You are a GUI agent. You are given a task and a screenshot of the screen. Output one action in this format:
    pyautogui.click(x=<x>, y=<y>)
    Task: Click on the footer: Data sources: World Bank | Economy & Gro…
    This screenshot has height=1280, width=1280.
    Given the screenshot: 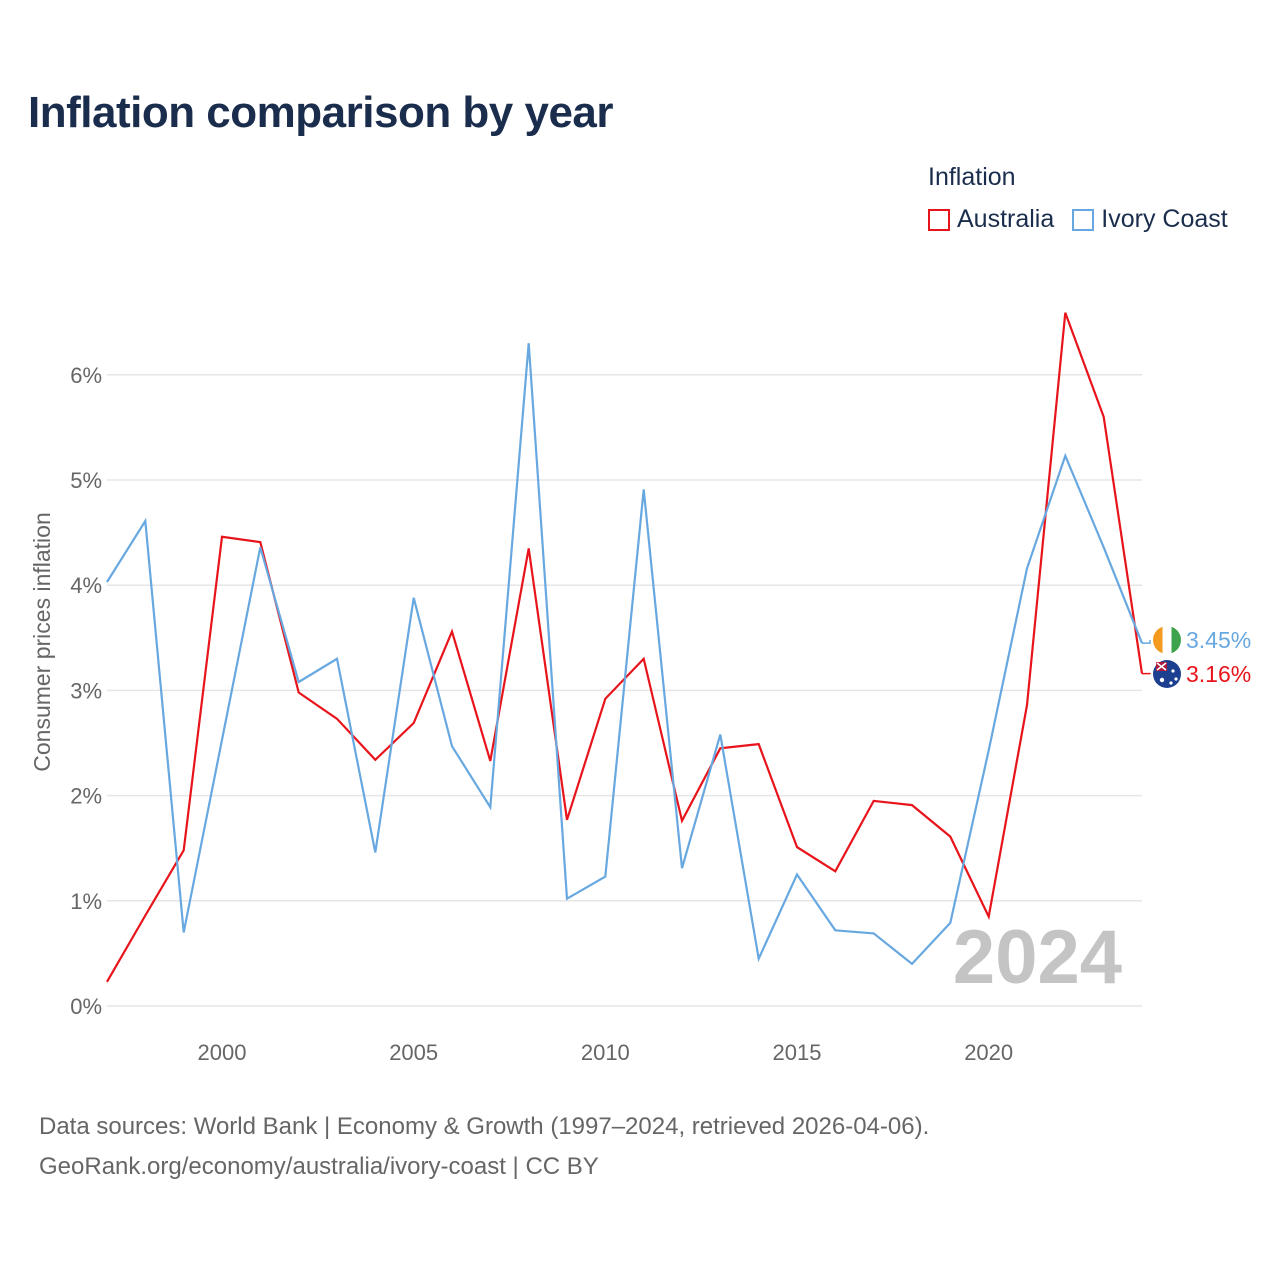 What is the action you would take?
    pyautogui.click(x=484, y=1147)
    